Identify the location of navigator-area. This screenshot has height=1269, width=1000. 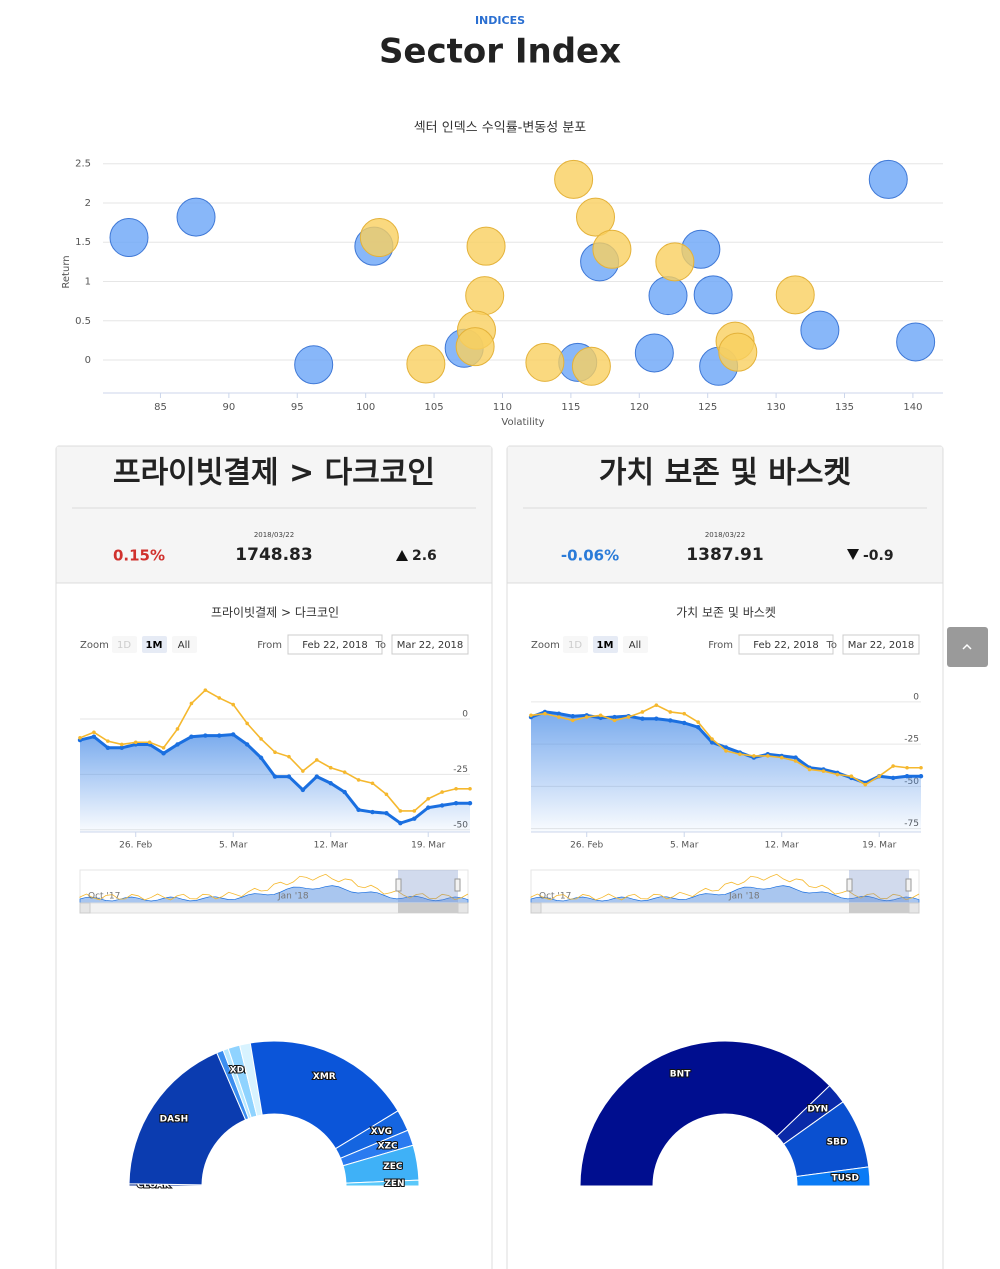
(274, 894).